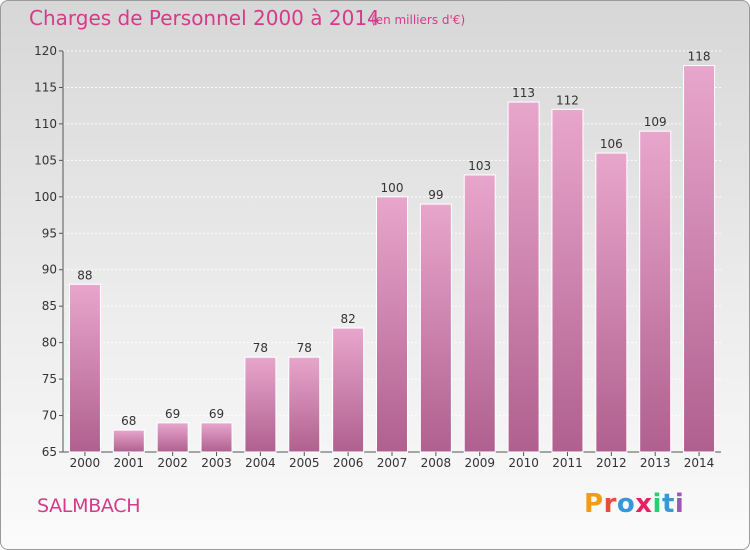 This screenshot has width=750, height=550. I want to click on logo-letter: t, so click(668, 504).